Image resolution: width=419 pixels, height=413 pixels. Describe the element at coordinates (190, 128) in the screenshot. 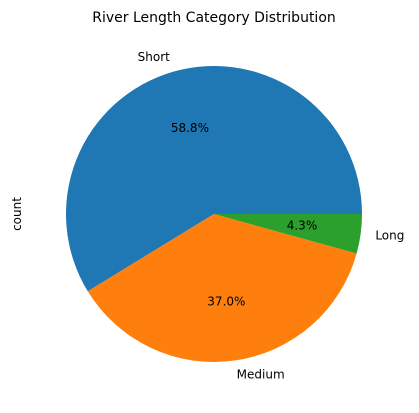

I see `slice-percent-short: 58.8%` at that location.